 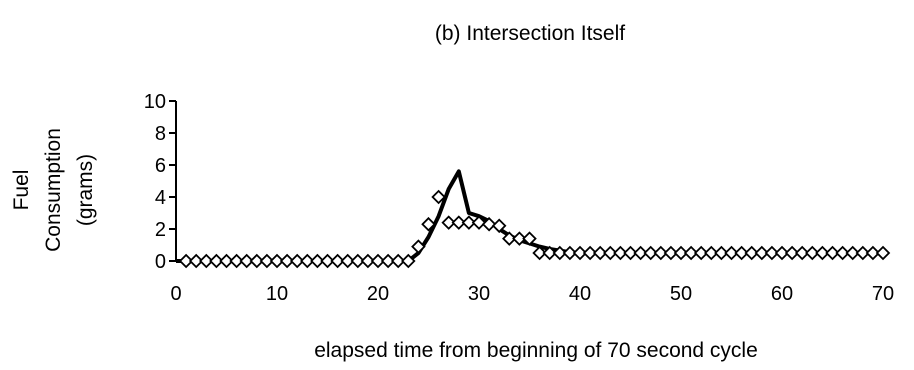 I want to click on x-tick-label: 40, so click(x=580, y=294).